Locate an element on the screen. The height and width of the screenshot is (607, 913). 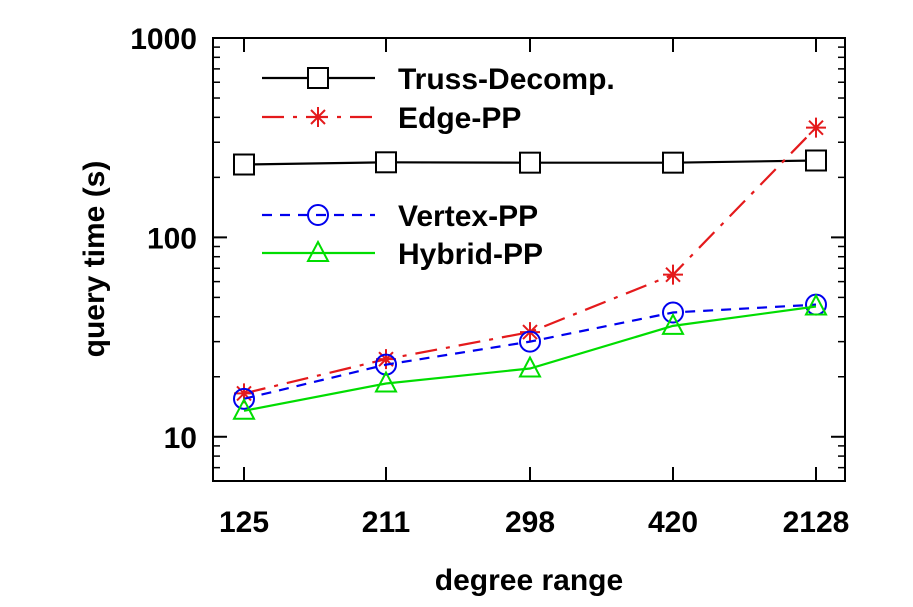
legend-label: Edge-PP is located at coordinates (459, 118).